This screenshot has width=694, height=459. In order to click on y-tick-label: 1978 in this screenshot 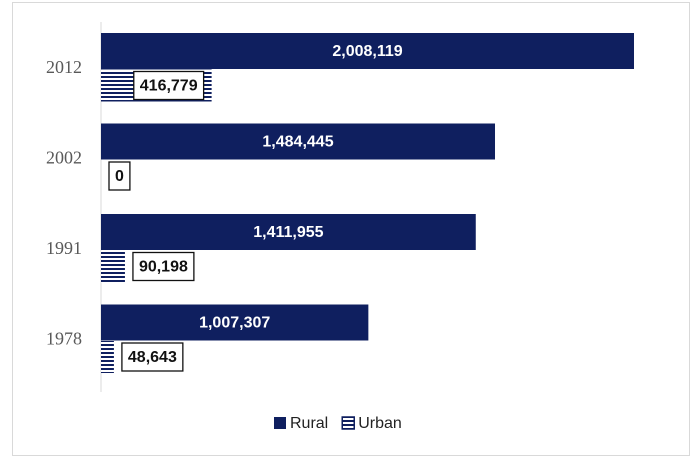, I will do `click(64, 339)`.